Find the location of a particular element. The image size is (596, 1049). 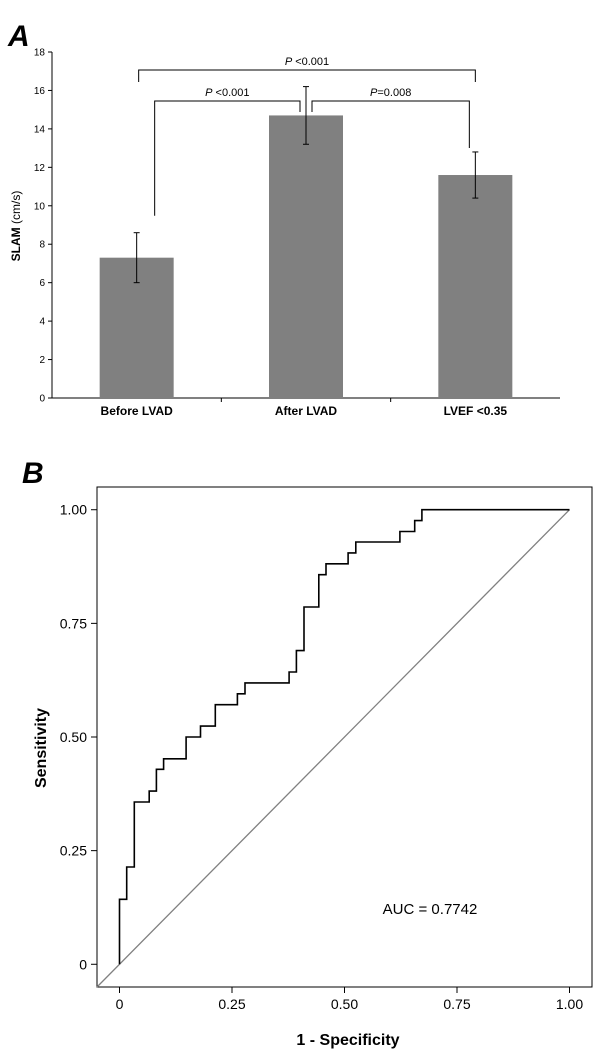

panel-b-letter: B is located at coordinates (33, 473).